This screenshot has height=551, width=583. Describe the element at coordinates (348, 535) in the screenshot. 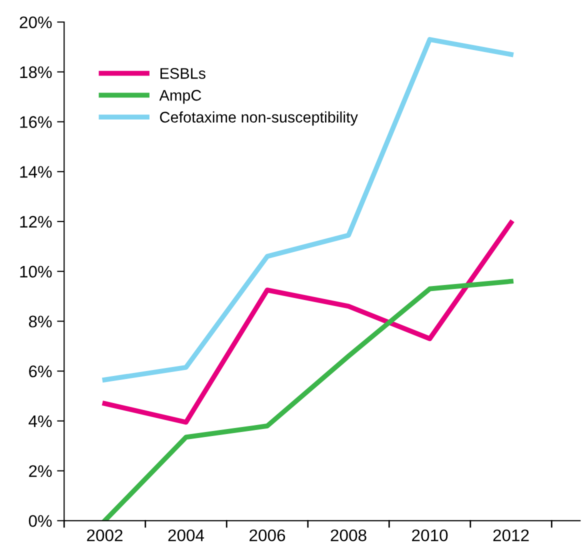

I see `x-tick-label: 2008` at that location.